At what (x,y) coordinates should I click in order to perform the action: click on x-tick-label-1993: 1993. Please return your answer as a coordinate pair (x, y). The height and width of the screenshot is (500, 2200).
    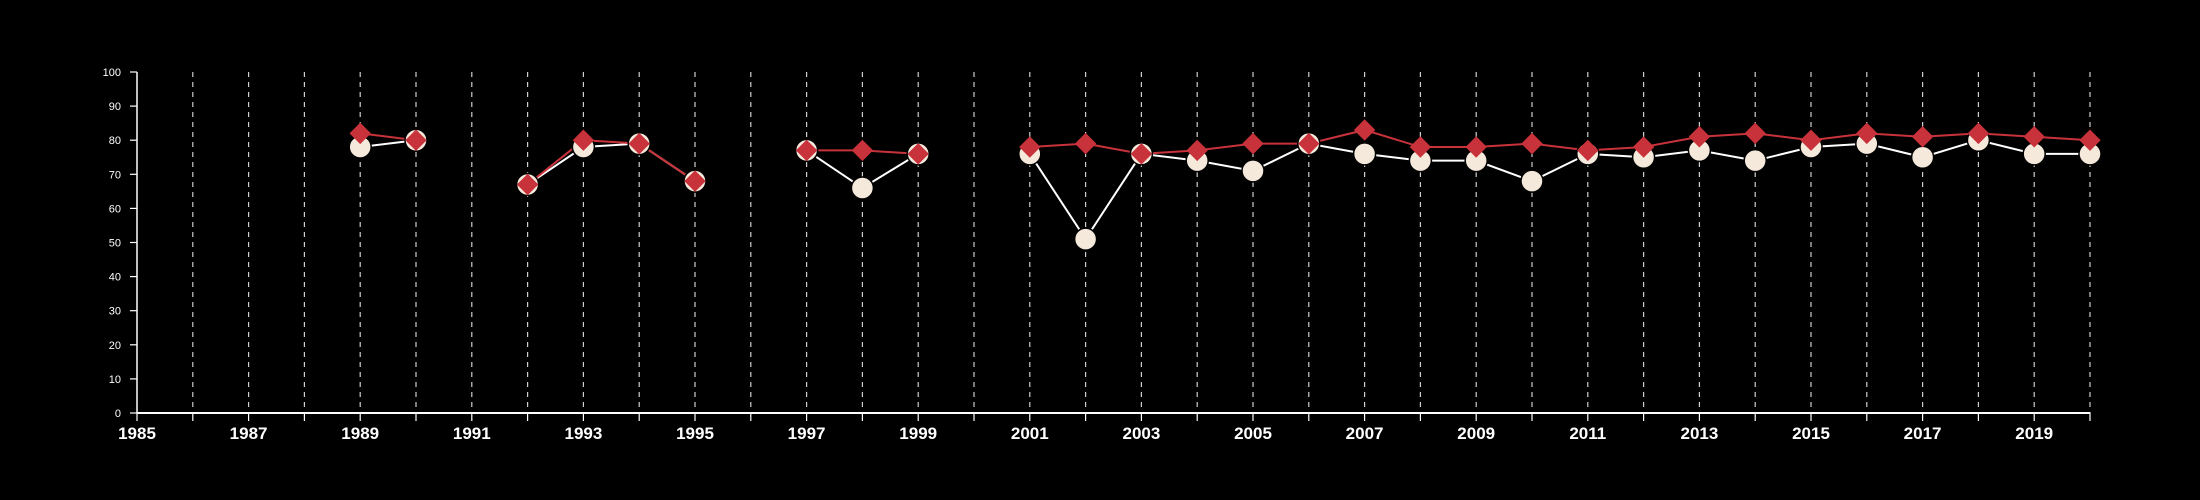
    Looking at the image, I should click on (583, 433).